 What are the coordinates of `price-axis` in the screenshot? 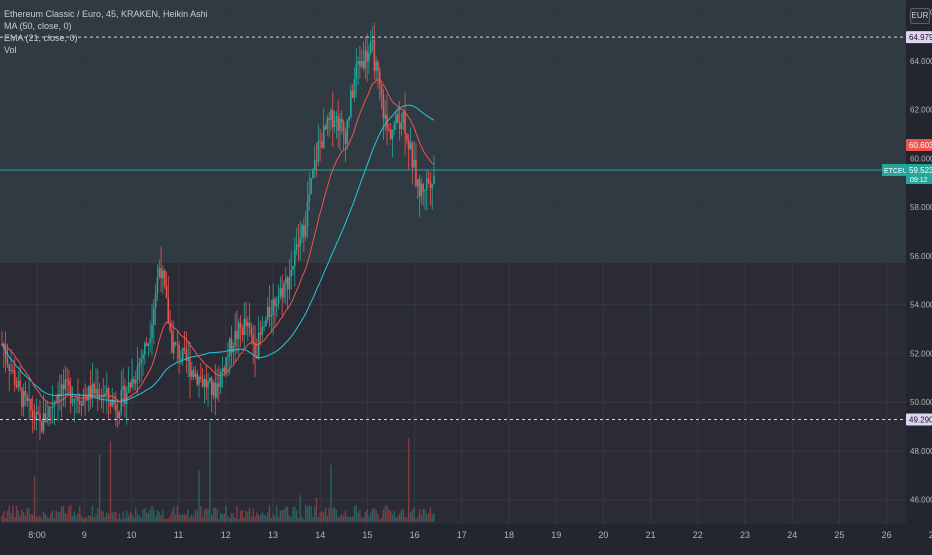 It's located at (919, 275).